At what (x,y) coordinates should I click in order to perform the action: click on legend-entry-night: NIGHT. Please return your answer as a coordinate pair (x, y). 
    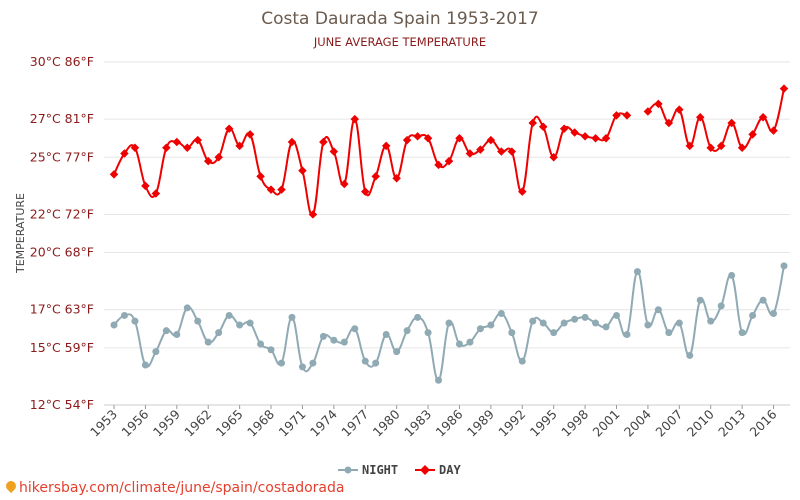
    Looking at the image, I should click on (368, 470).